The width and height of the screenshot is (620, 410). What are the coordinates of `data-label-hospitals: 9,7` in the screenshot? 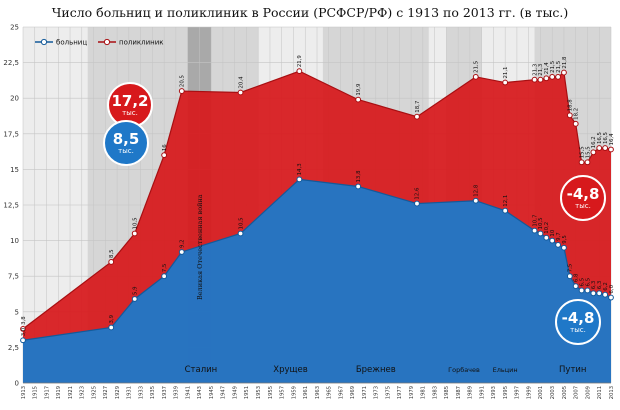 It's located at (559, 236).